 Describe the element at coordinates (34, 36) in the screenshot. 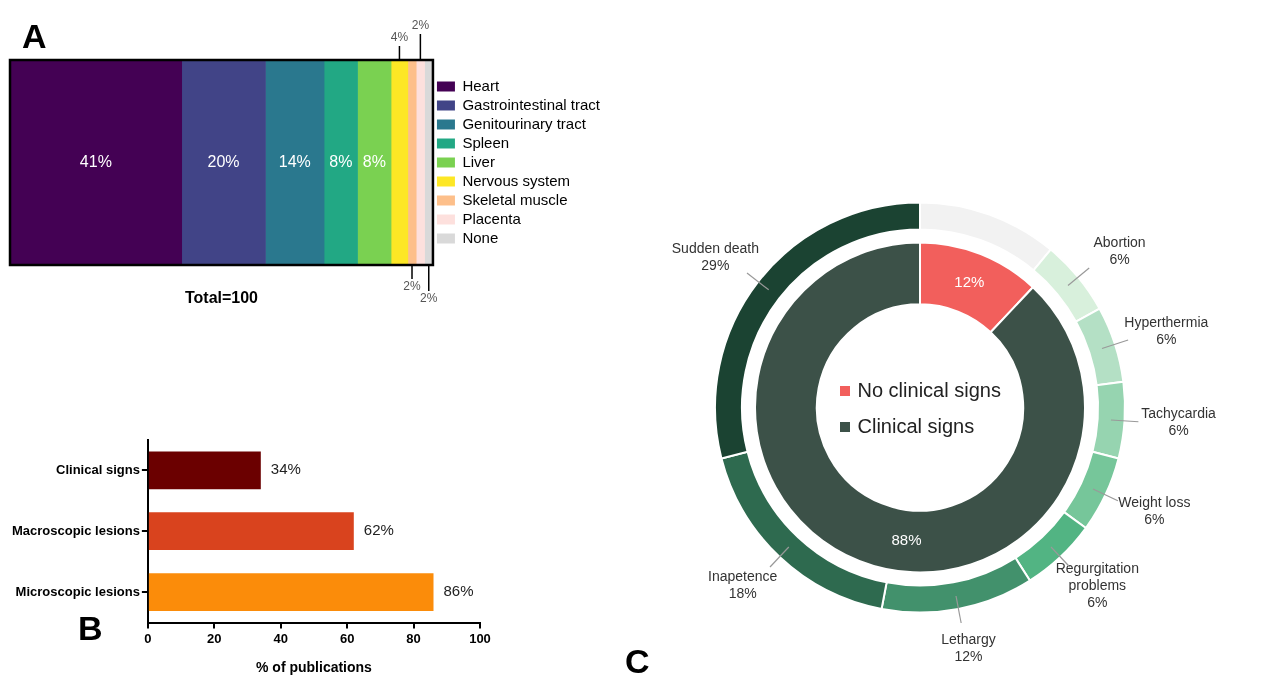

I see `text: A` at that location.